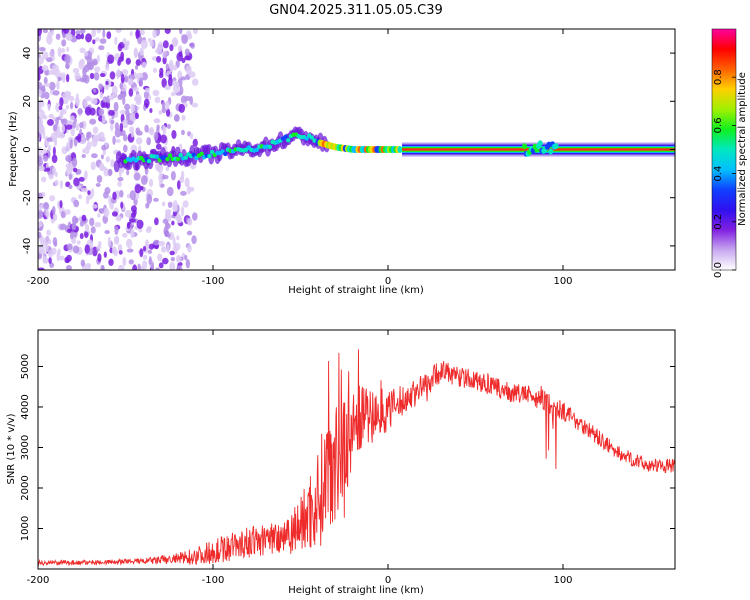  Describe the element at coordinates (718, 125) in the screenshot. I see `colorbar-tick-label: 0.6` at that location.